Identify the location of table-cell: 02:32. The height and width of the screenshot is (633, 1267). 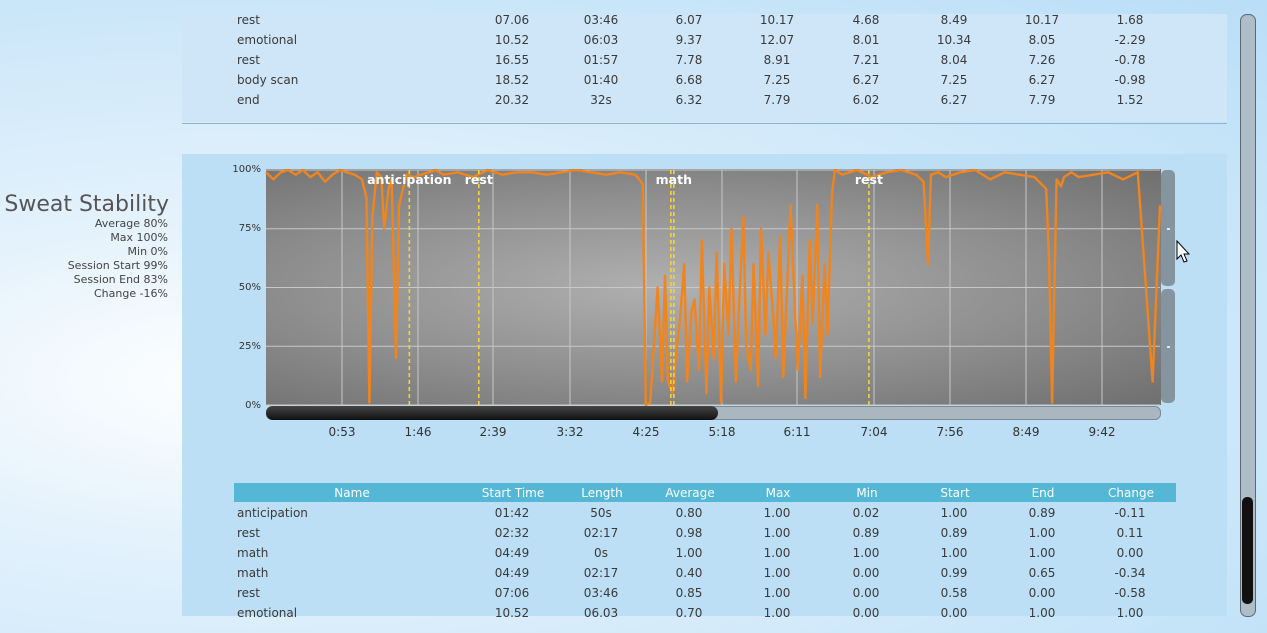
(512, 533).